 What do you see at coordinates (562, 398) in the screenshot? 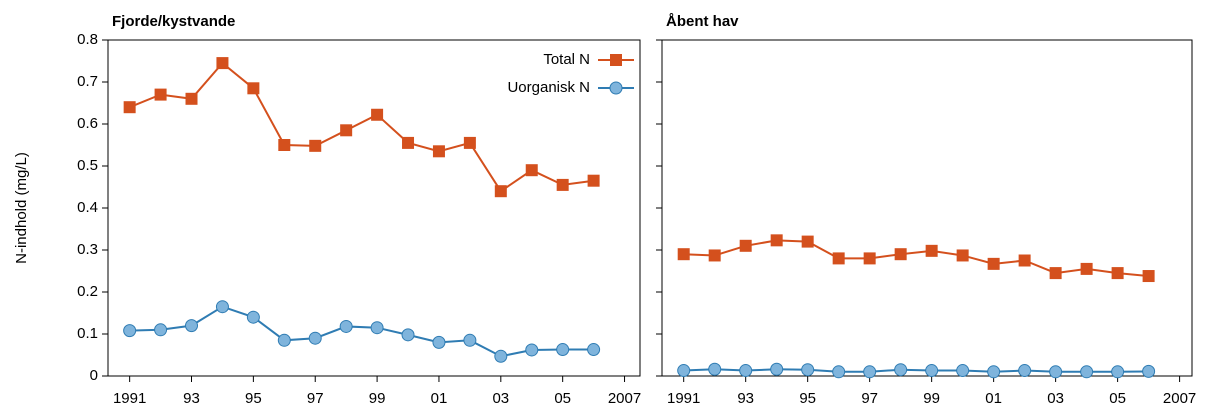
I see `x-tick-label: 05` at bounding box center [562, 398].